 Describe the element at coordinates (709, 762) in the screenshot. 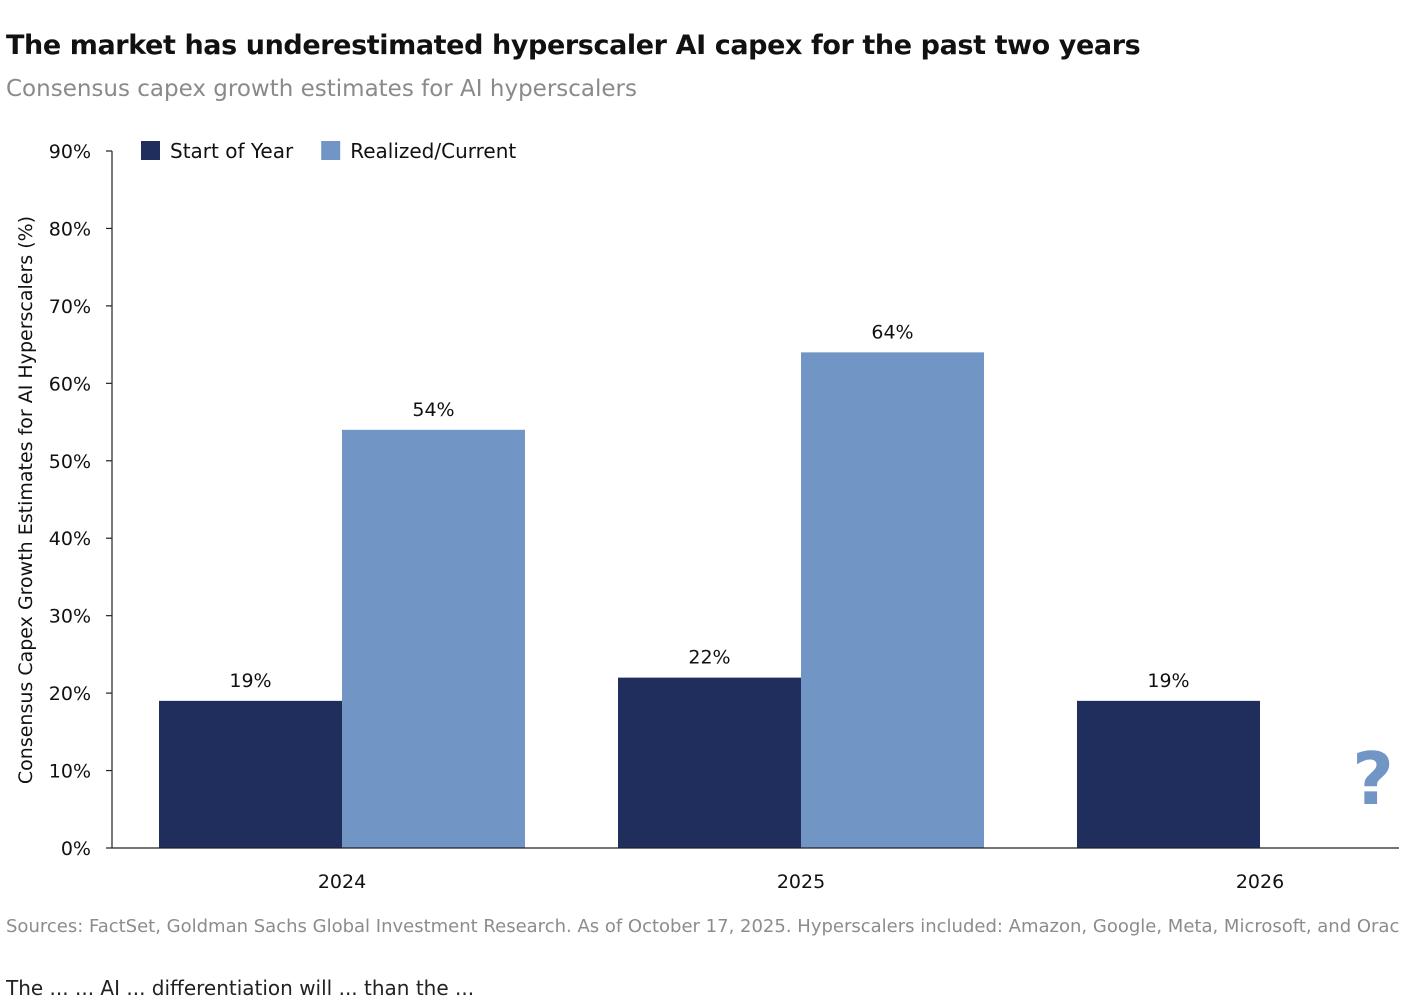

I see `bar-start-of-year-2025` at that location.